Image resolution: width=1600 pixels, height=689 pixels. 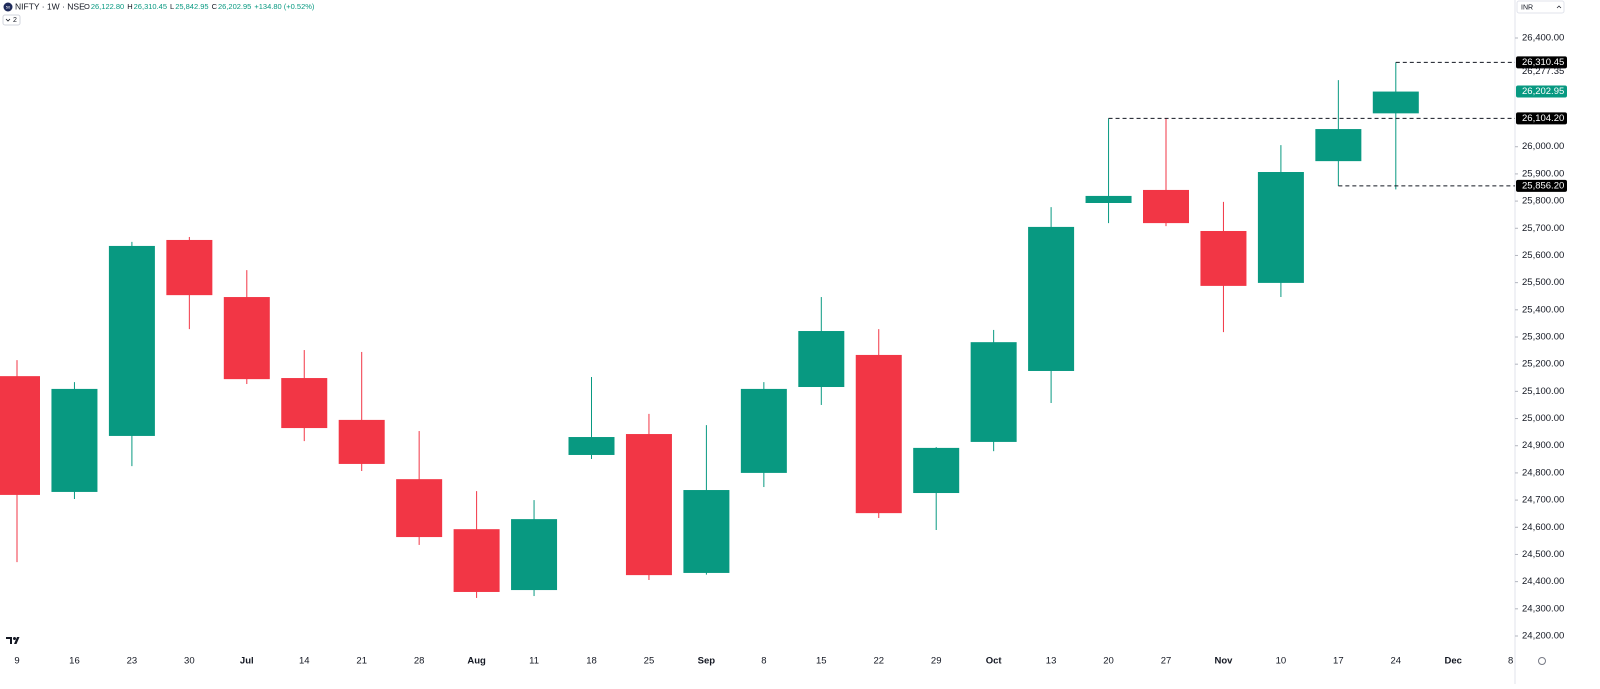 I want to click on ohlc-key: C, so click(x=215, y=6).